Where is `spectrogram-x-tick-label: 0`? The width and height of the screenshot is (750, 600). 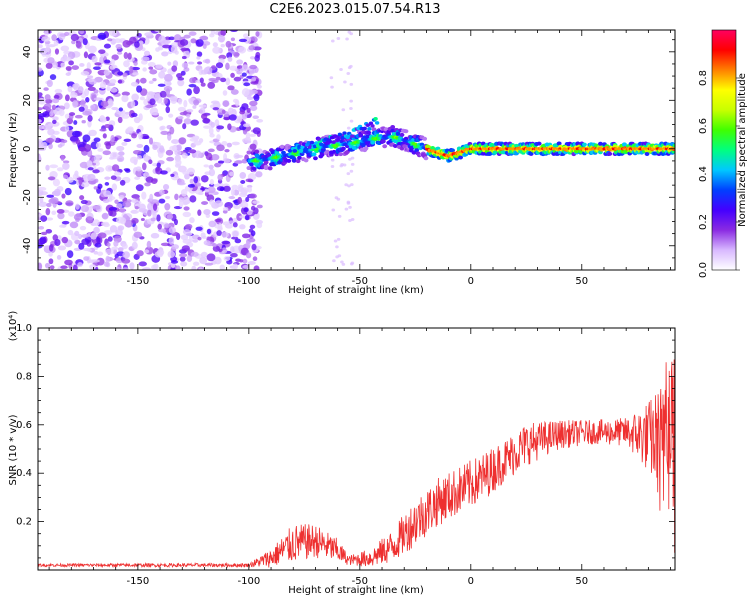
spectrogram-x-tick-label: 0 is located at coordinates (471, 281).